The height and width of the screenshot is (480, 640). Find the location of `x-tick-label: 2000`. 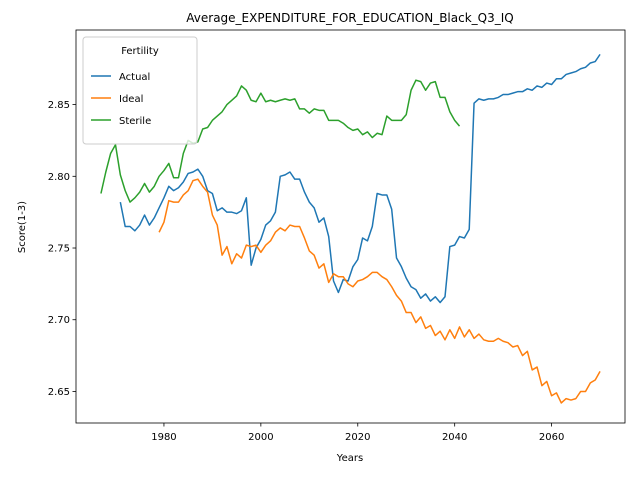

x-tick-label: 2000 is located at coordinates (260, 437).